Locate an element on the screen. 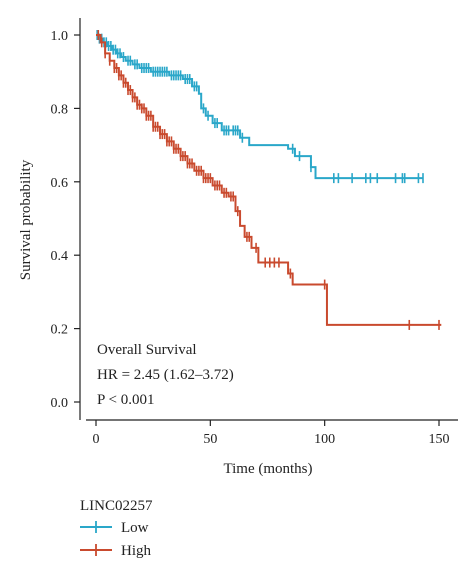  annotation-title: Overall Survival is located at coordinates (147, 350).